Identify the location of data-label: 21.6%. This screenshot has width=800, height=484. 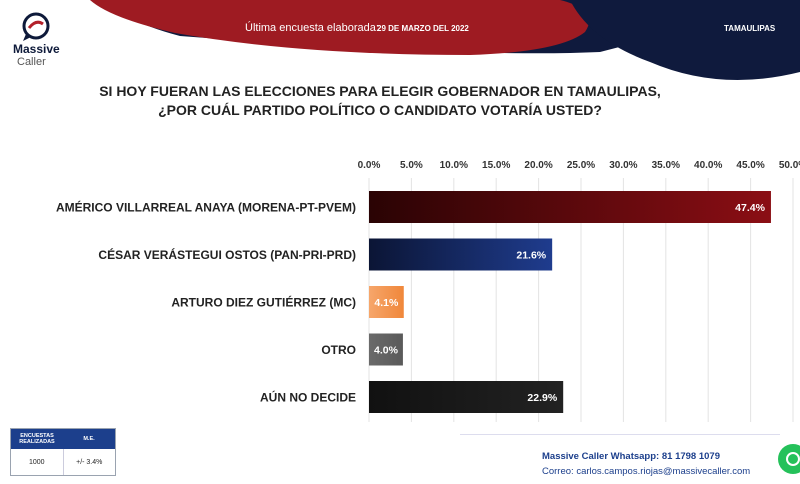
(531, 256).